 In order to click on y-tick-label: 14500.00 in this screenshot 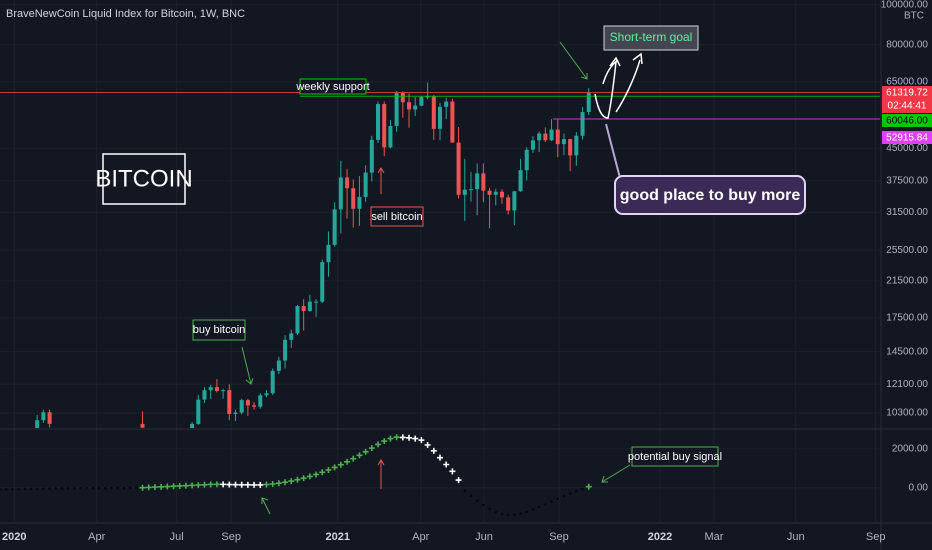, I will do `click(907, 351)`.